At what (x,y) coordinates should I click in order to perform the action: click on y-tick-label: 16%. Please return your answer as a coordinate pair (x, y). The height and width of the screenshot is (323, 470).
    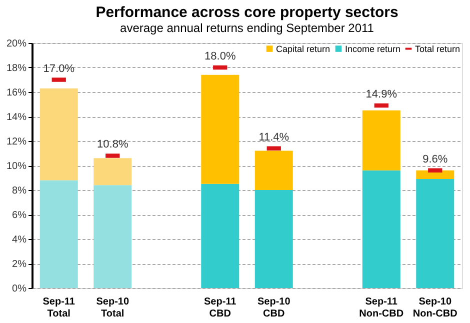
    Looking at the image, I should click on (16, 93).